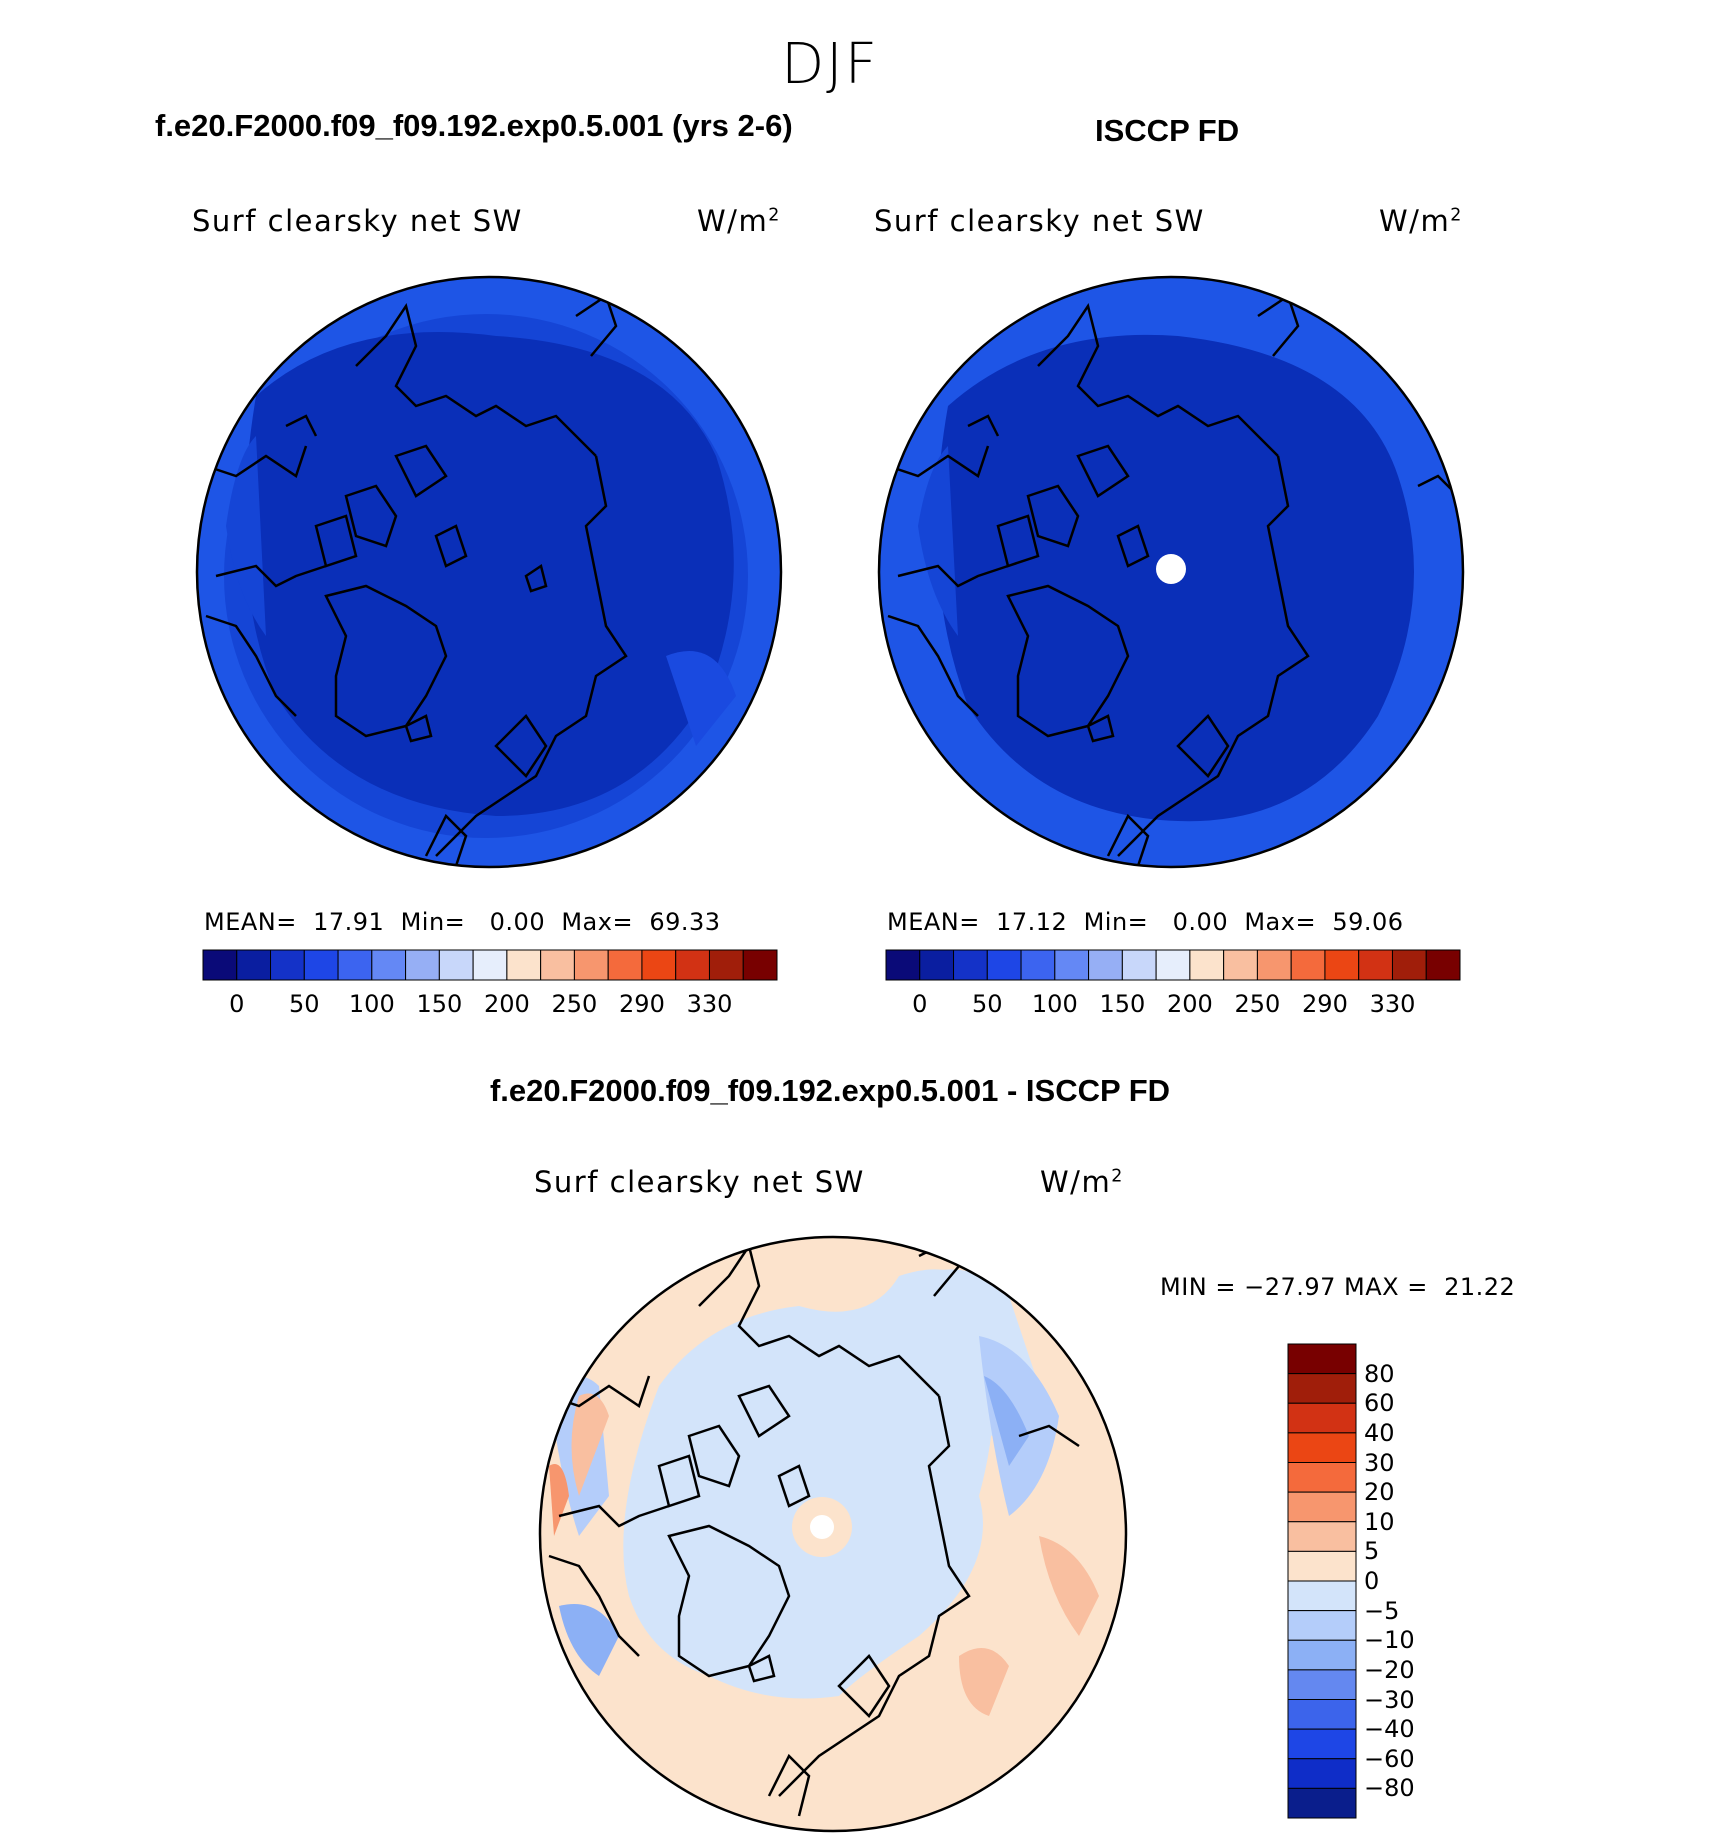 This screenshot has height=1840, width=1710. Describe the element at coordinates (1379, 1521) in the screenshot. I see `colorbar-tick-label: 10` at that location.